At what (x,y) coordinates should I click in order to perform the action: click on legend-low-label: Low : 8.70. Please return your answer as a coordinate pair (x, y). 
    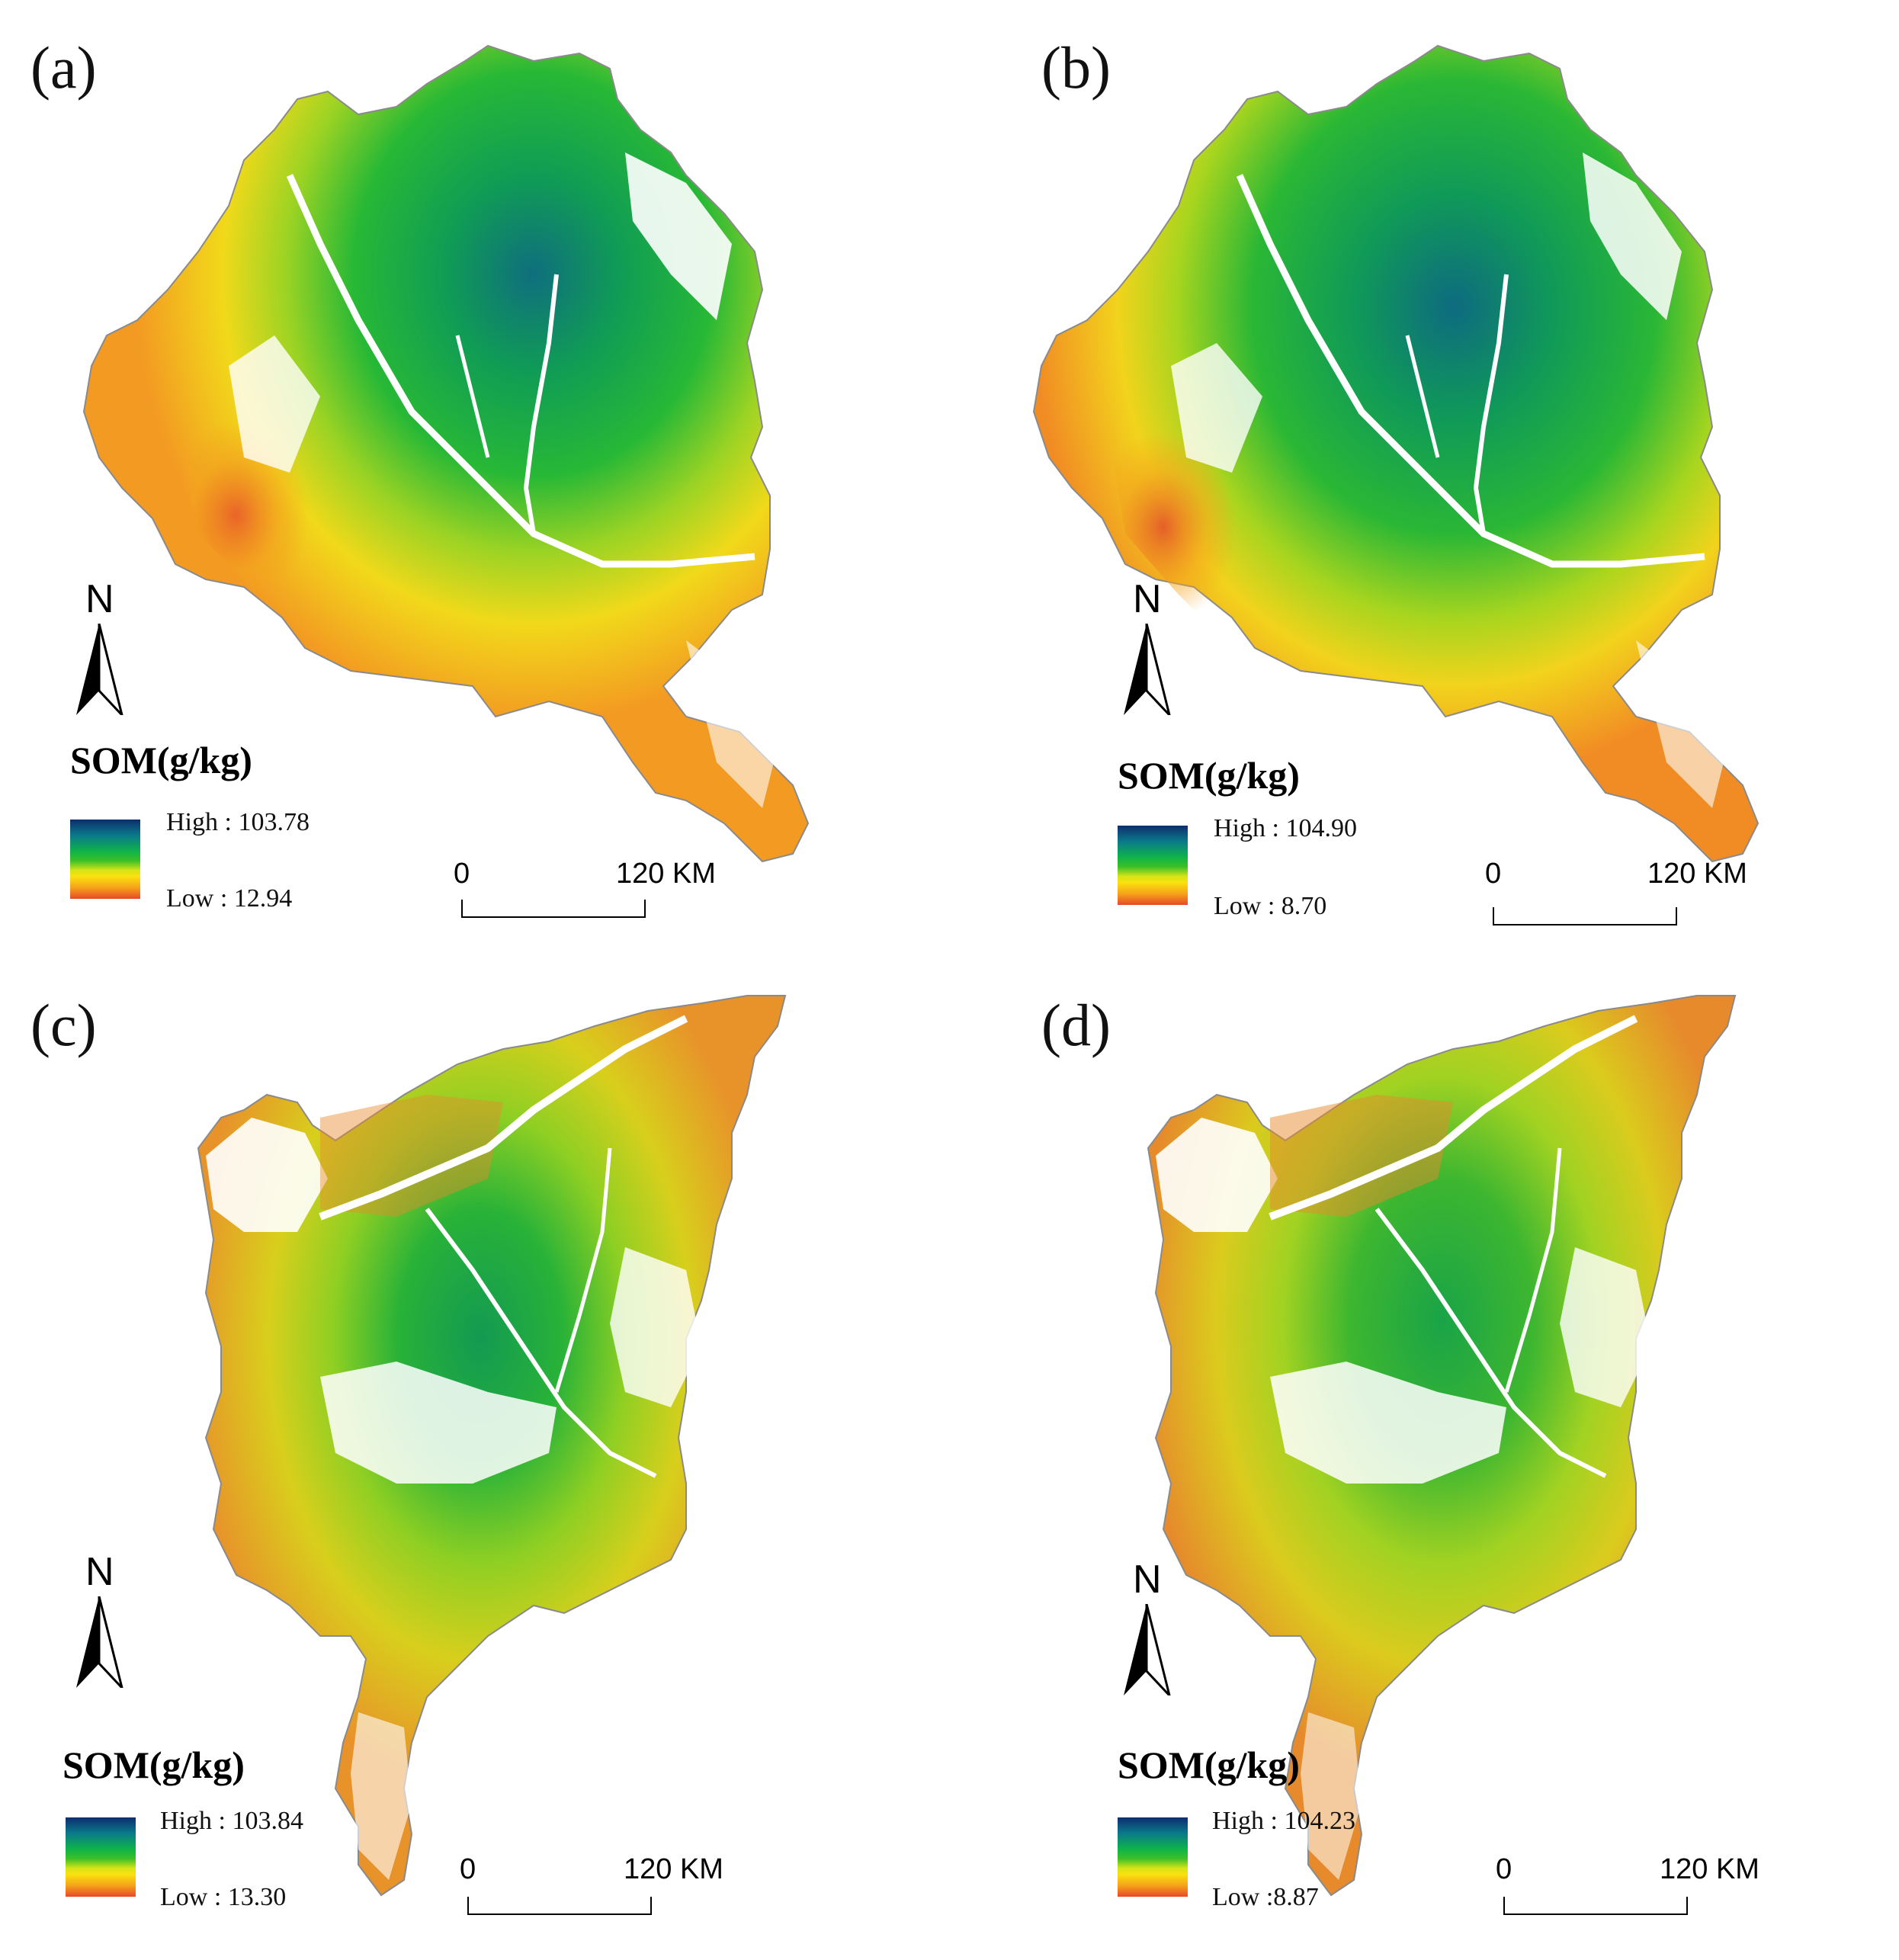
    Looking at the image, I should click on (1270, 906).